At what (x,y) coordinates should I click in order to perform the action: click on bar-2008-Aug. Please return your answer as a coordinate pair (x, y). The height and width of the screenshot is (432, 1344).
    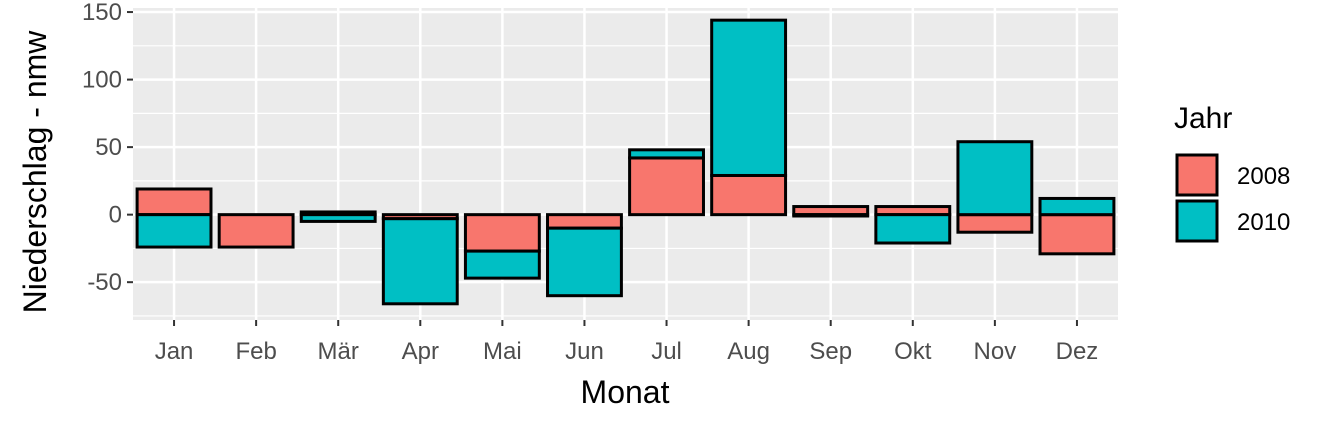
    Looking at the image, I should click on (749, 195).